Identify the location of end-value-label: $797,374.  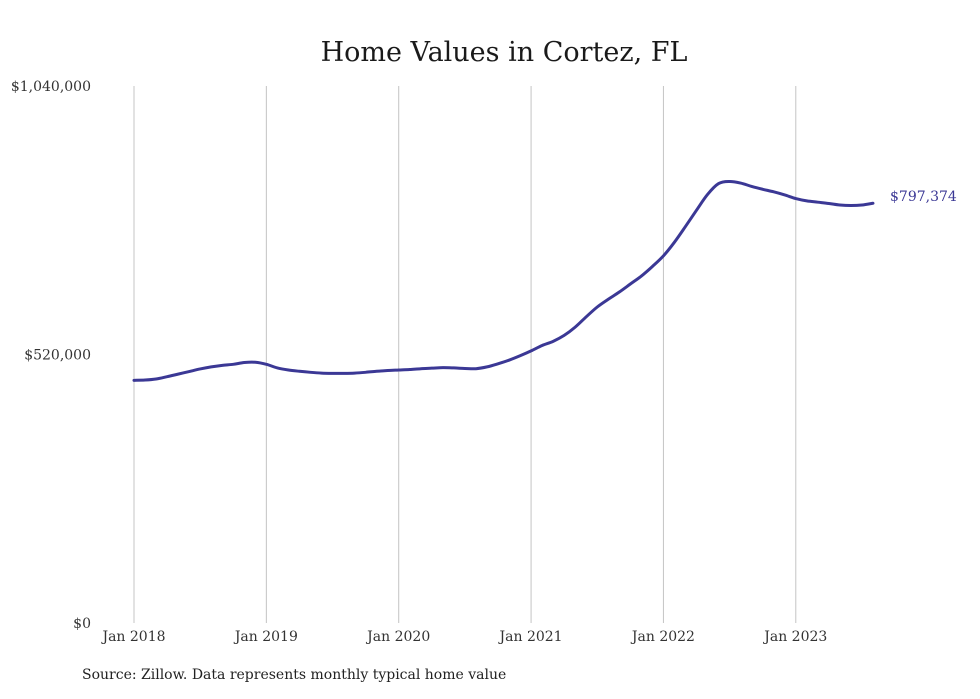
(923, 197).